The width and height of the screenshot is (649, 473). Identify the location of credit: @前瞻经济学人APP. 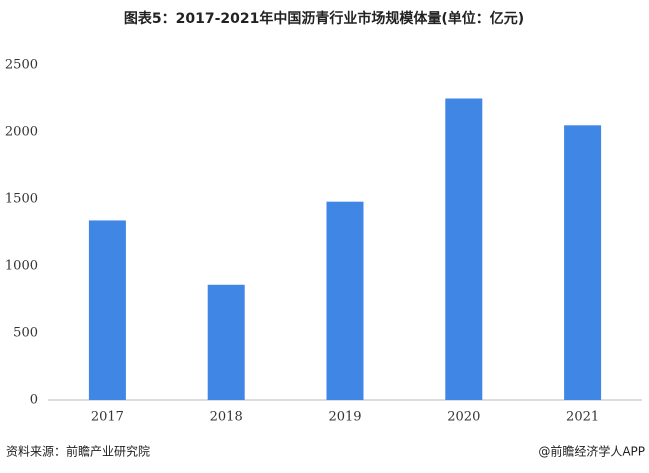
(591, 451).